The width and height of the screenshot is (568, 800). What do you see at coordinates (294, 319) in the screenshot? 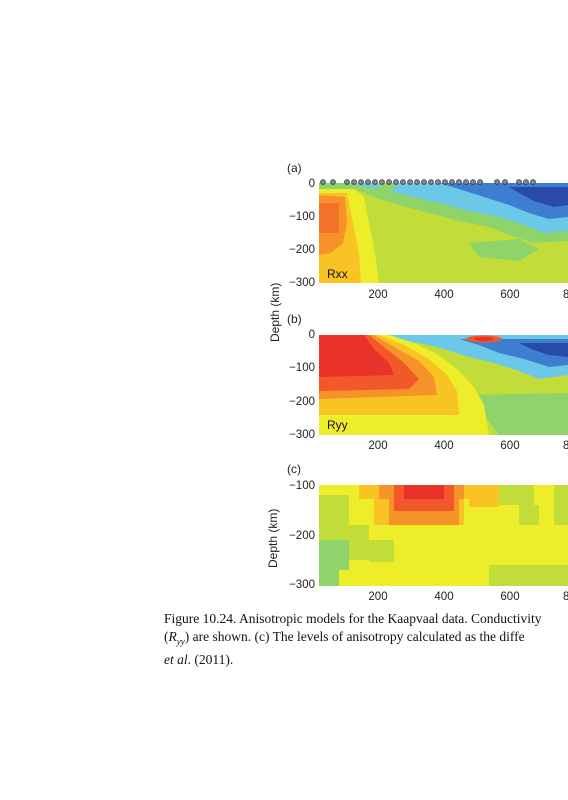
I see `panel-b-label: (b)` at bounding box center [294, 319].